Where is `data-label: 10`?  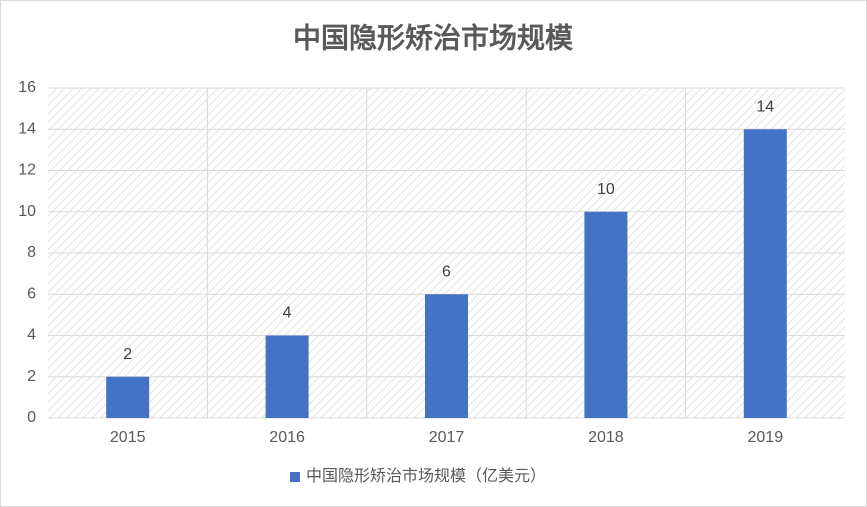 data-label: 10 is located at coordinates (606, 189).